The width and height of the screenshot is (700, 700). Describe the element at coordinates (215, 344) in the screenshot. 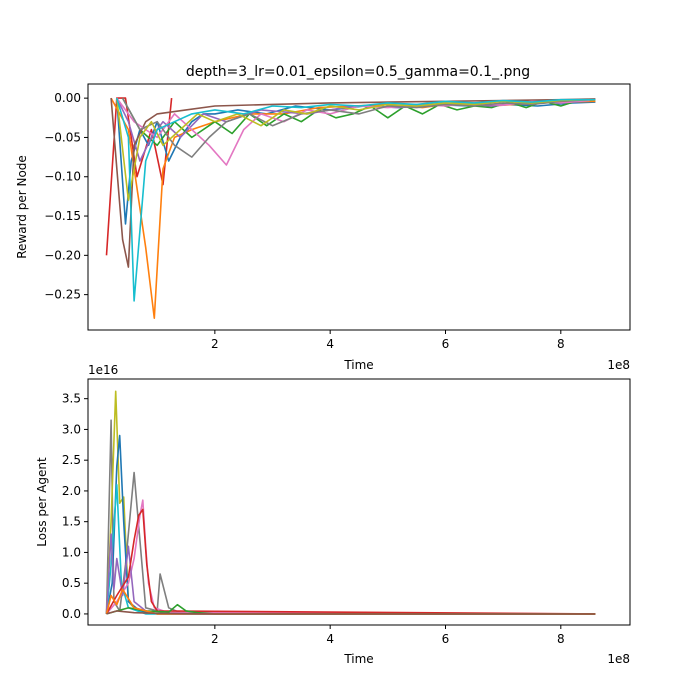

I see `reward-x-tick-label: 2` at that location.